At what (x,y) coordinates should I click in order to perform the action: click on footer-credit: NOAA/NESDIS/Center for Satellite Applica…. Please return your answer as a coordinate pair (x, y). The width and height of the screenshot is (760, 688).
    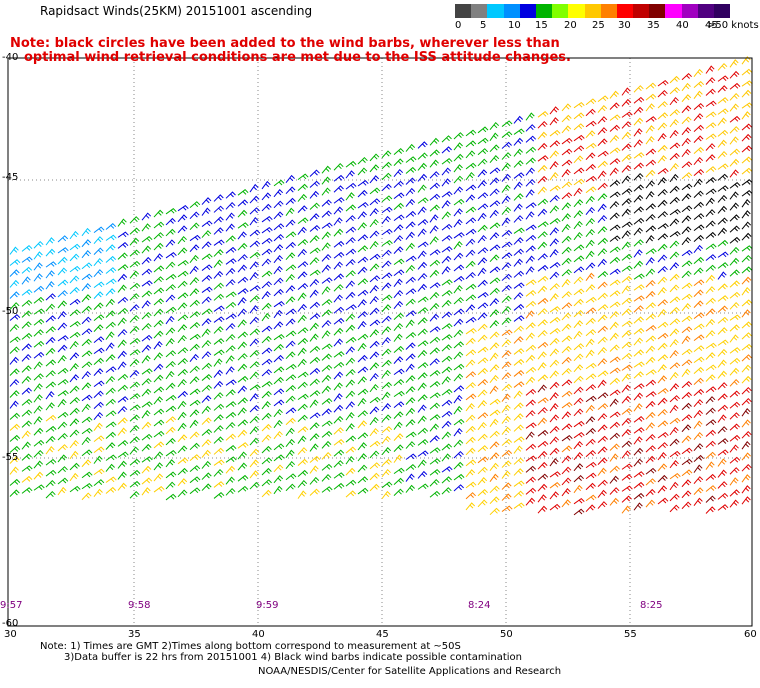
    Looking at the image, I should click on (410, 671).